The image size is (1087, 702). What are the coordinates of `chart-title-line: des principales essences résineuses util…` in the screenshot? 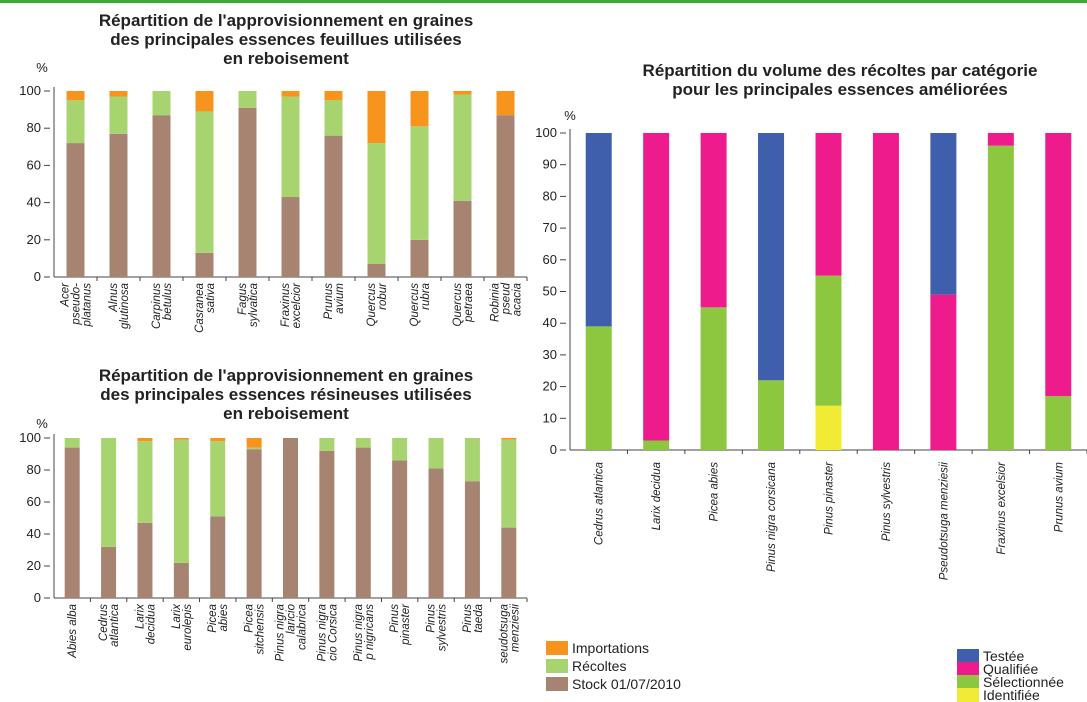 It's located at (285, 394).